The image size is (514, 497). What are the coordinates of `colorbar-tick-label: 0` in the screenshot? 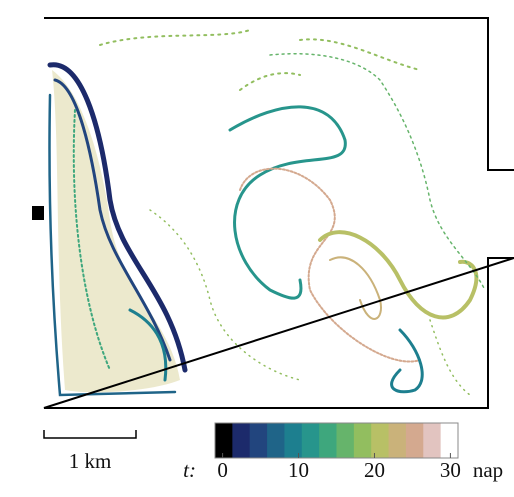 It's located at (222, 470).